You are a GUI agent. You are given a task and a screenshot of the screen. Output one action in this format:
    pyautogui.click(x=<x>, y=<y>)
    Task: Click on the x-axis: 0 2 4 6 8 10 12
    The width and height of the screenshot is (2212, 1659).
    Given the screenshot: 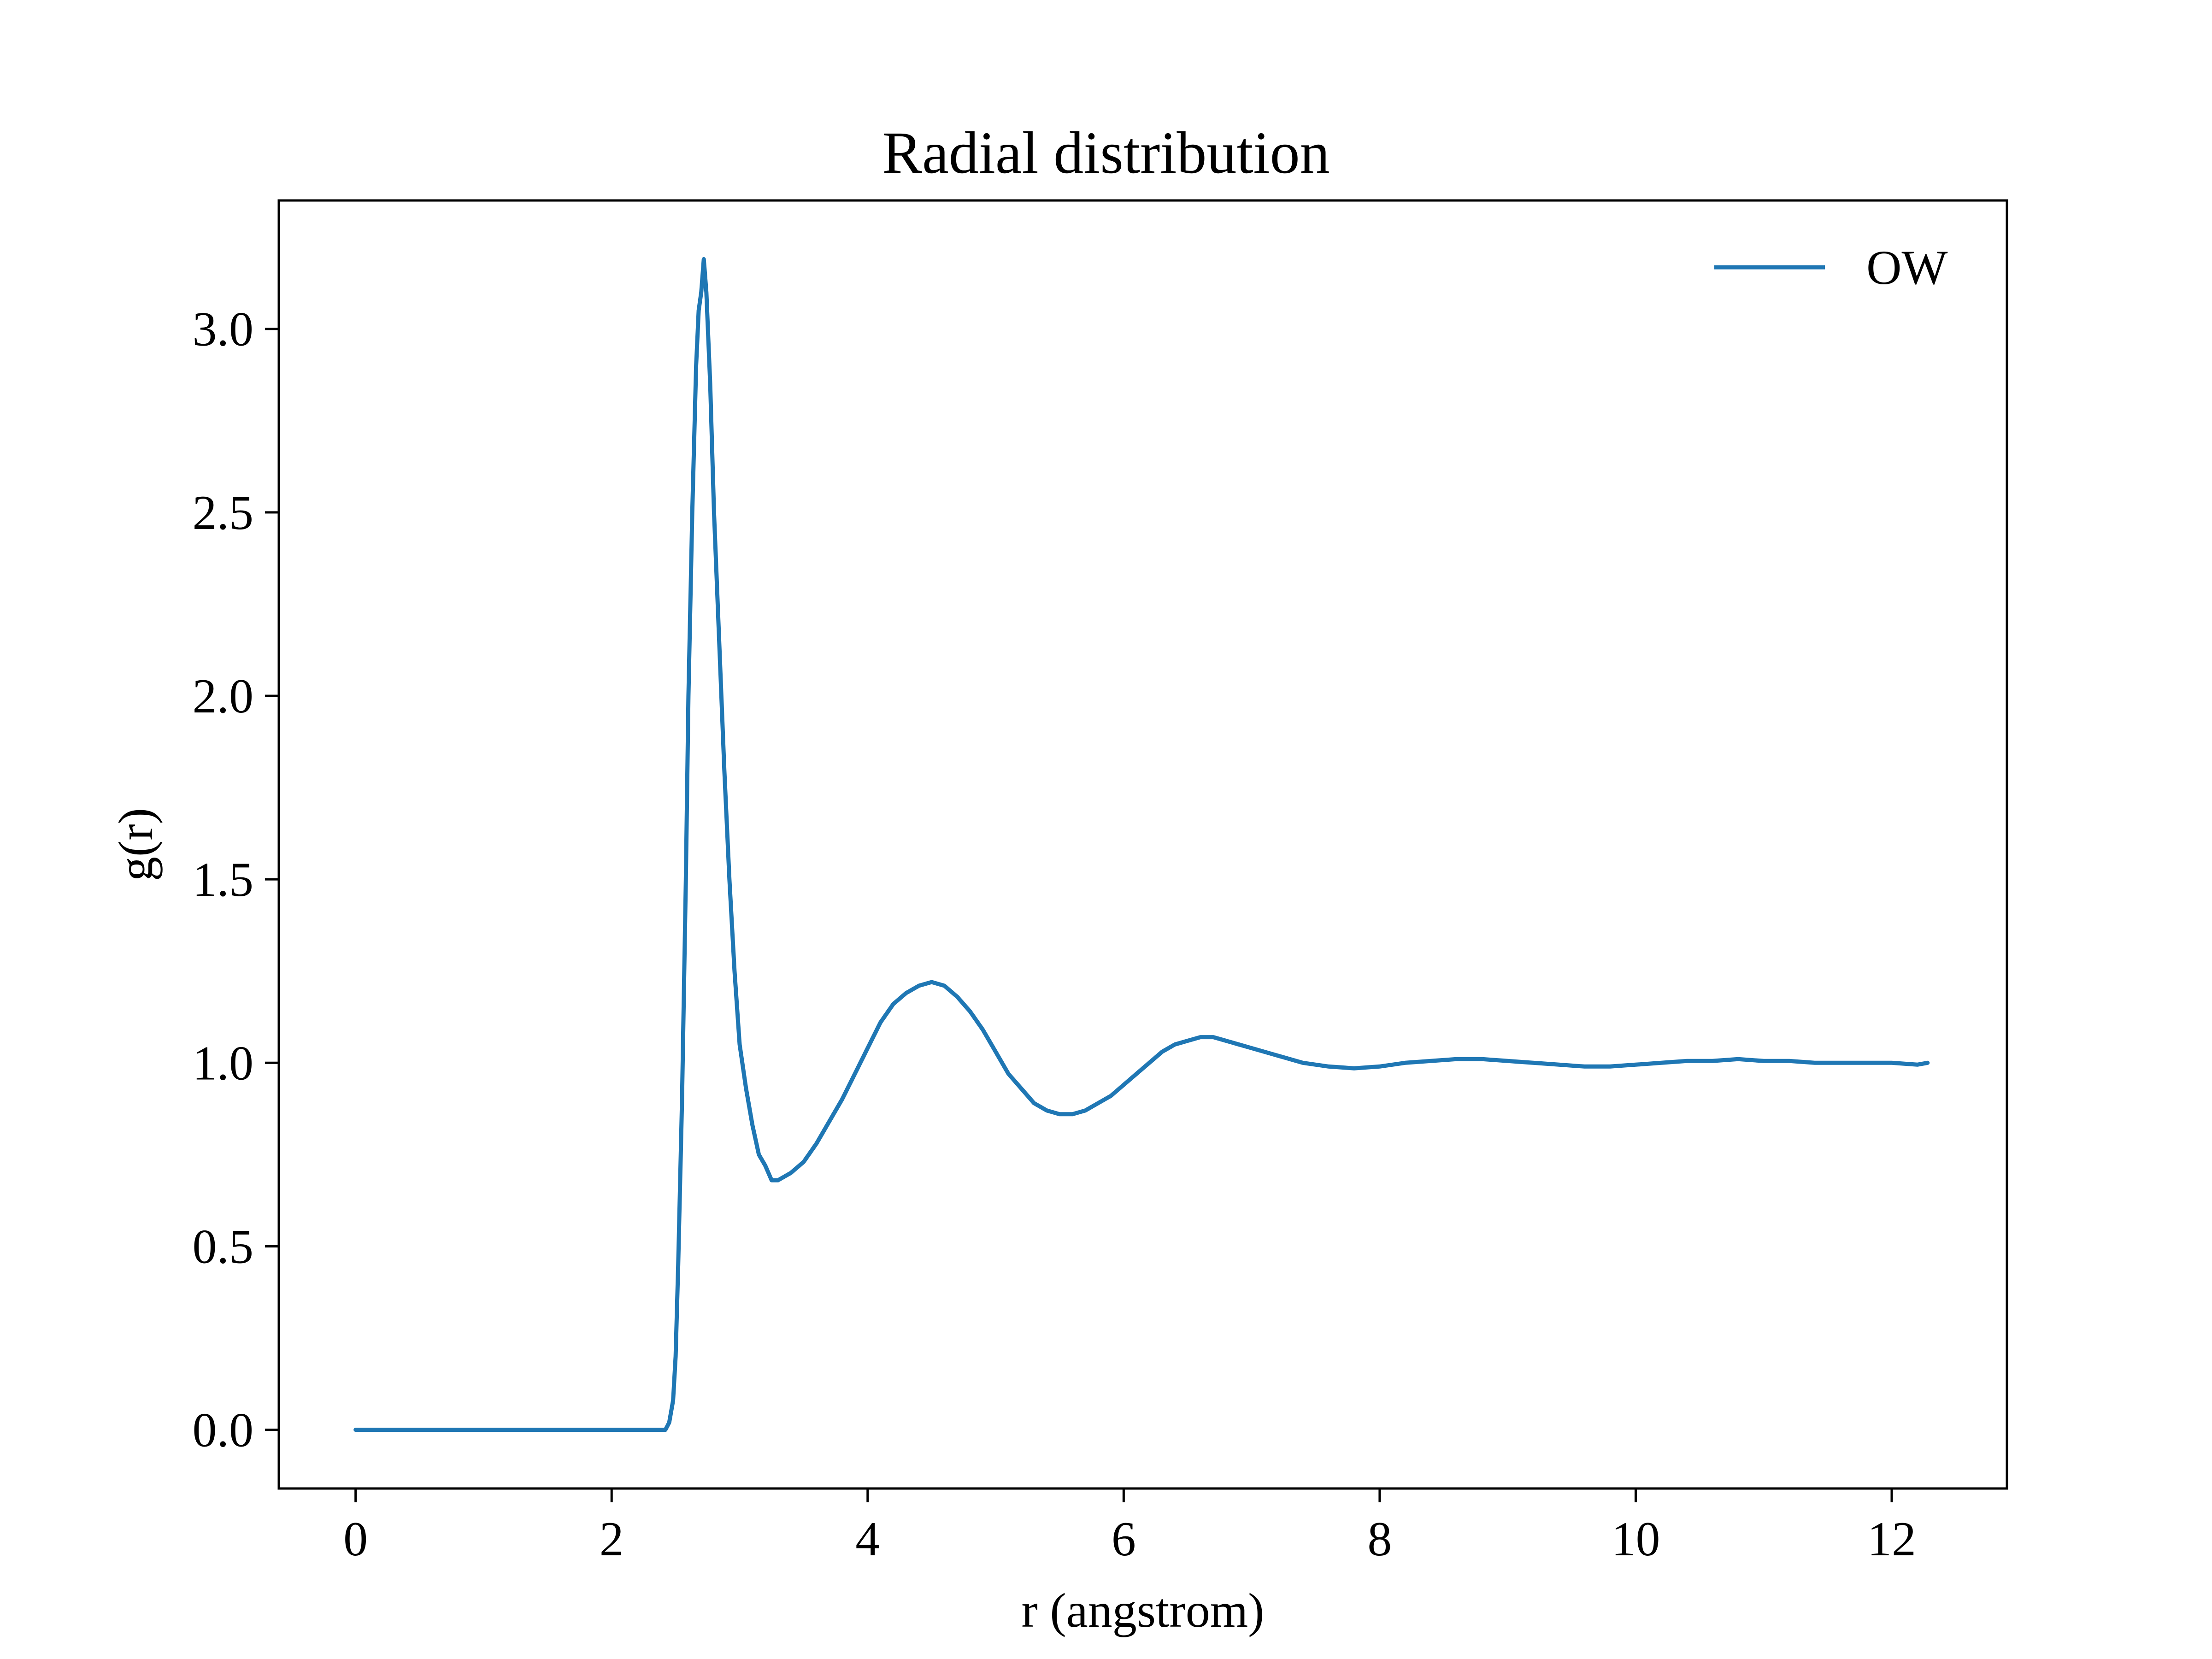 What is the action you would take?
    pyautogui.click(x=1129, y=1527)
    